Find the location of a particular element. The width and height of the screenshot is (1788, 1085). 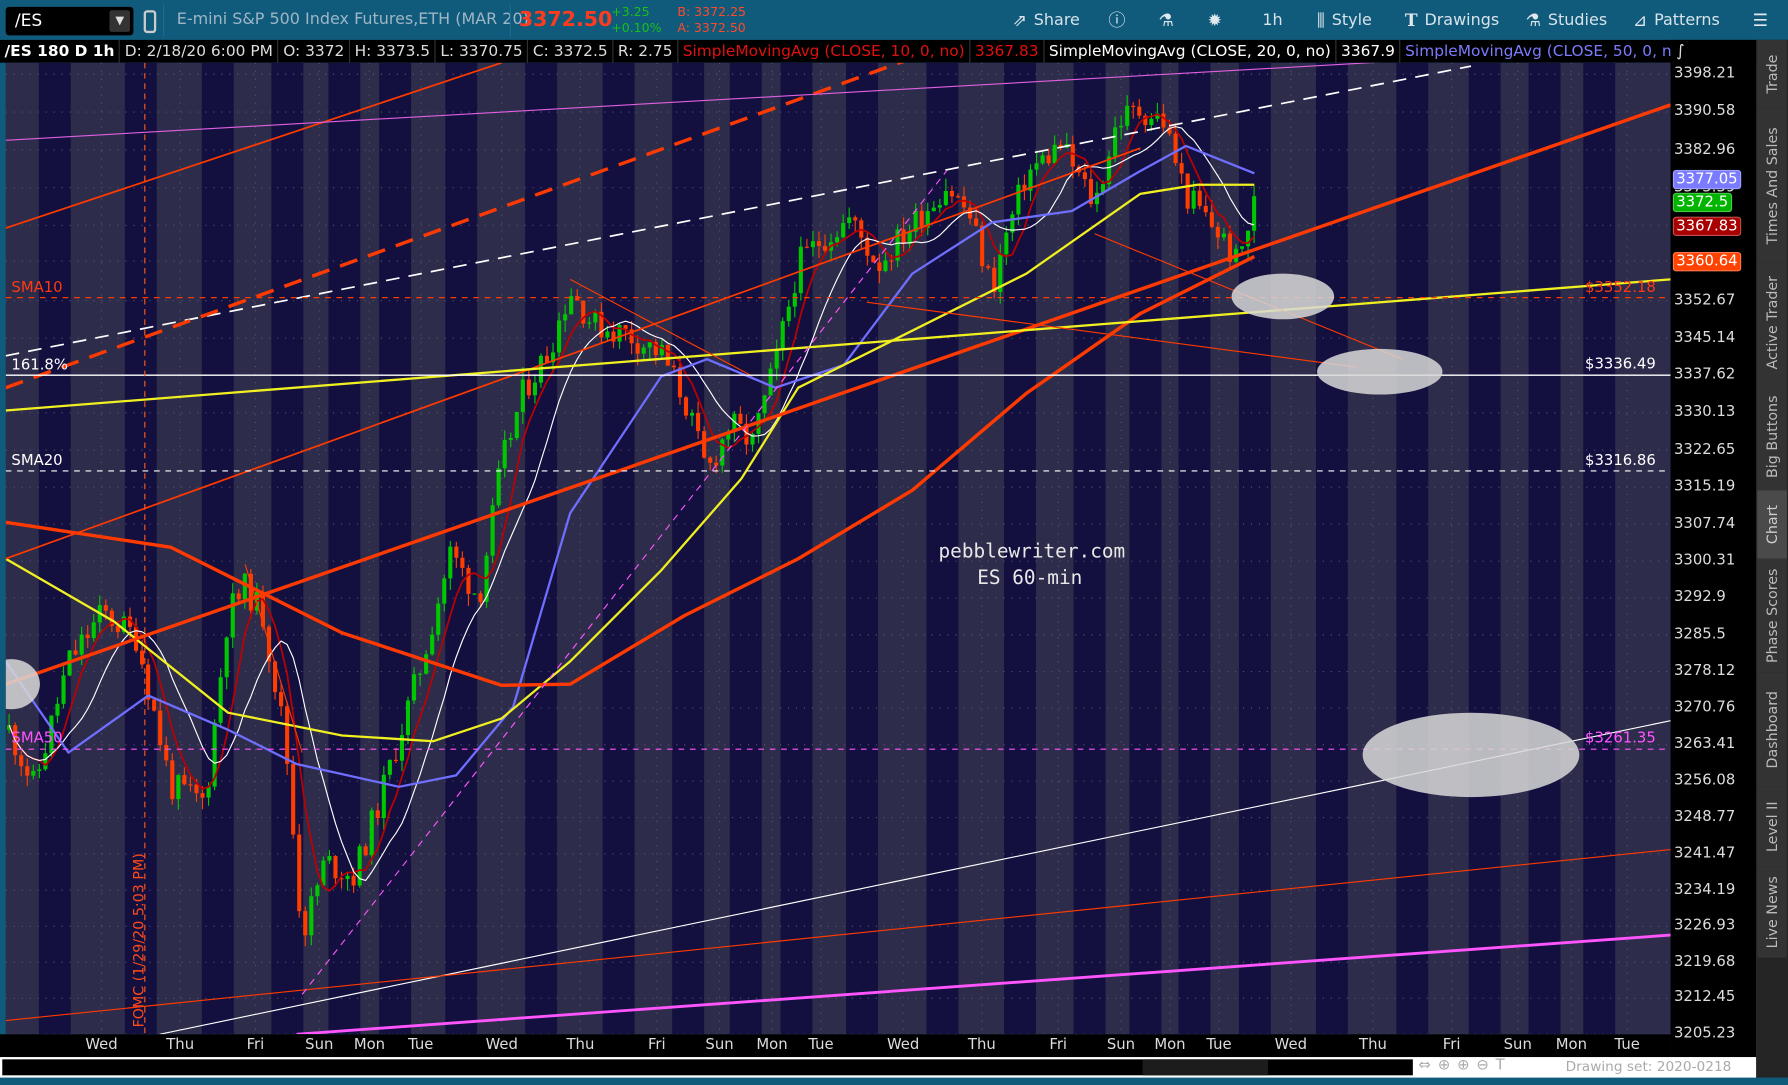

info-icon: ⓘ is located at coordinates (1117, 20).